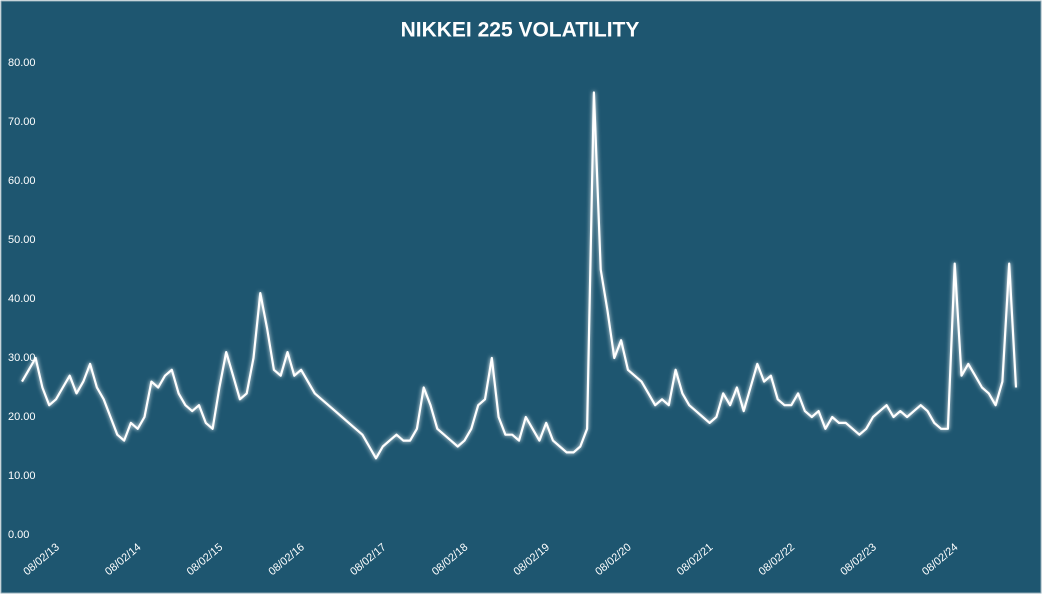  What do you see at coordinates (22, 299) in the screenshot?
I see `y-tick-label: 40.00` at bounding box center [22, 299].